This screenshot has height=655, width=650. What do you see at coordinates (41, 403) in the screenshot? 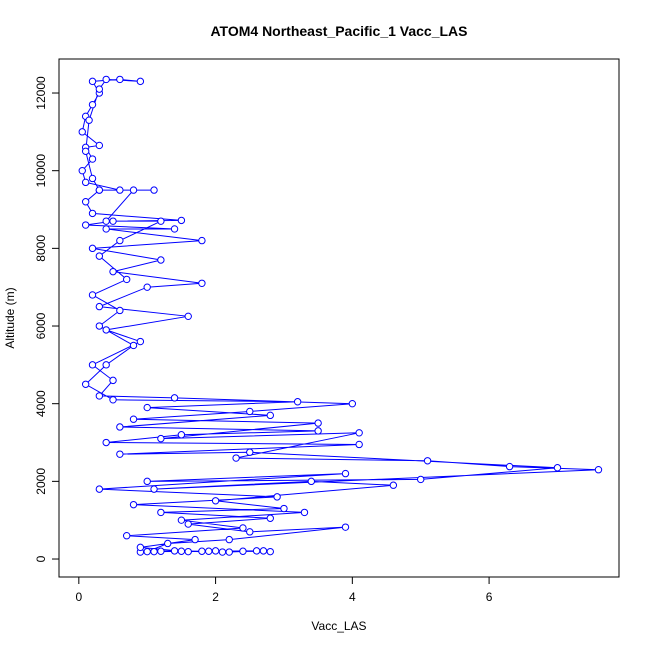
I see `y-tick-label: 4000` at bounding box center [41, 403].